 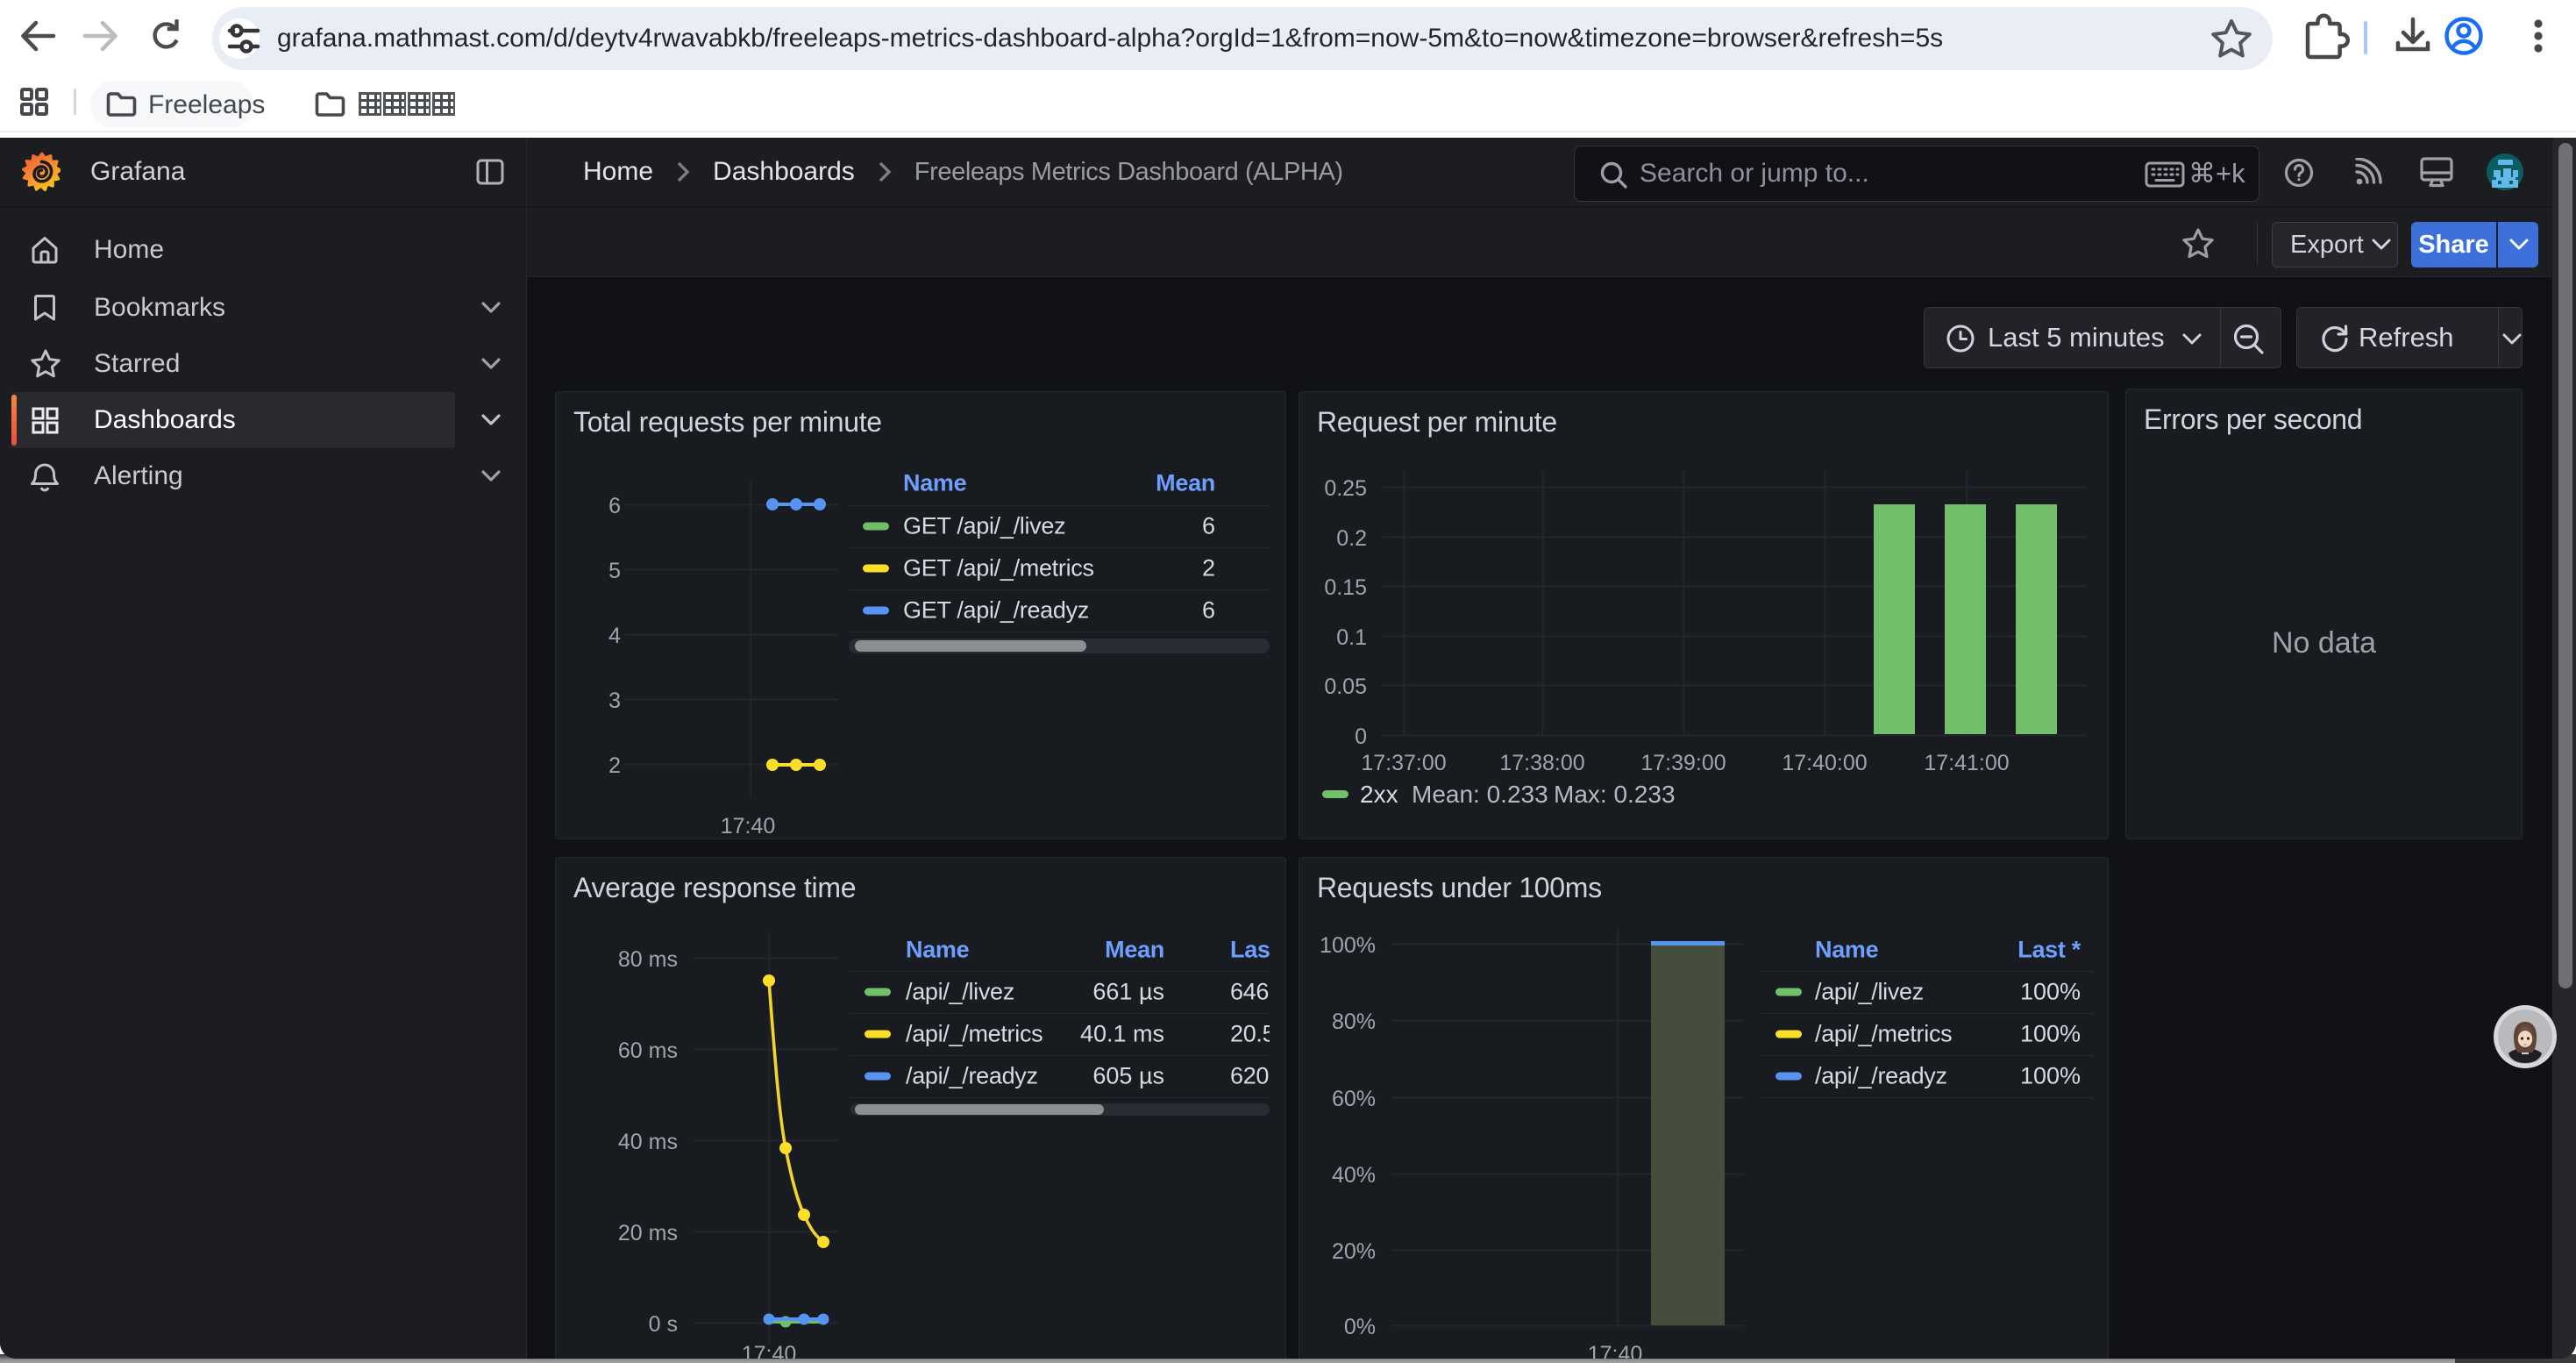 What do you see at coordinates (1345, 587) in the screenshot?
I see `svg-text: 0.15` at bounding box center [1345, 587].